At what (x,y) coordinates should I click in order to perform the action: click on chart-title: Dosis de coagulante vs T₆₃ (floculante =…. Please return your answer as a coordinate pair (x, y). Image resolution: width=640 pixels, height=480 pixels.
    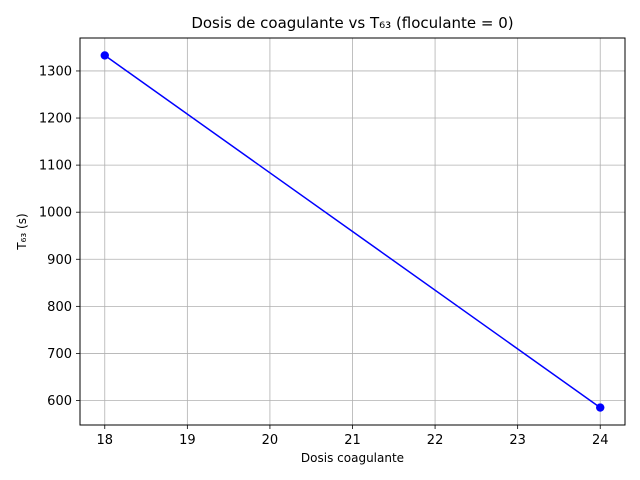
    Looking at the image, I should click on (352, 23).